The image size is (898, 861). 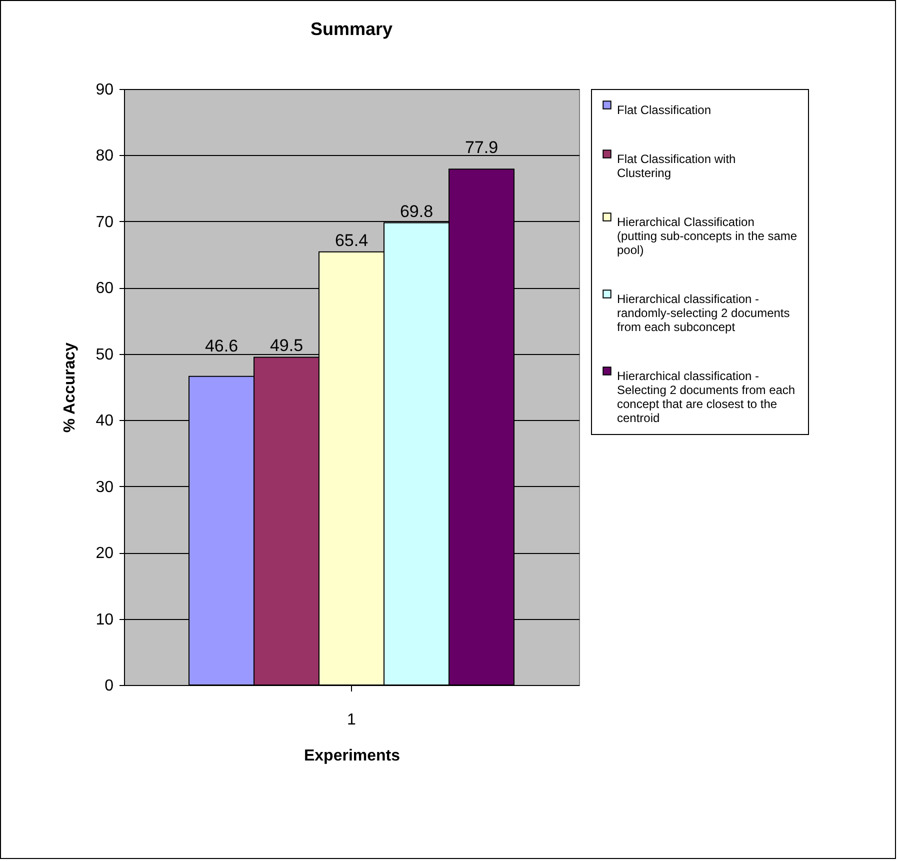 What do you see at coordinates (105, 156) in the screenshot?
I see `y-tick-label: 80` at bounding box center [105, 156].